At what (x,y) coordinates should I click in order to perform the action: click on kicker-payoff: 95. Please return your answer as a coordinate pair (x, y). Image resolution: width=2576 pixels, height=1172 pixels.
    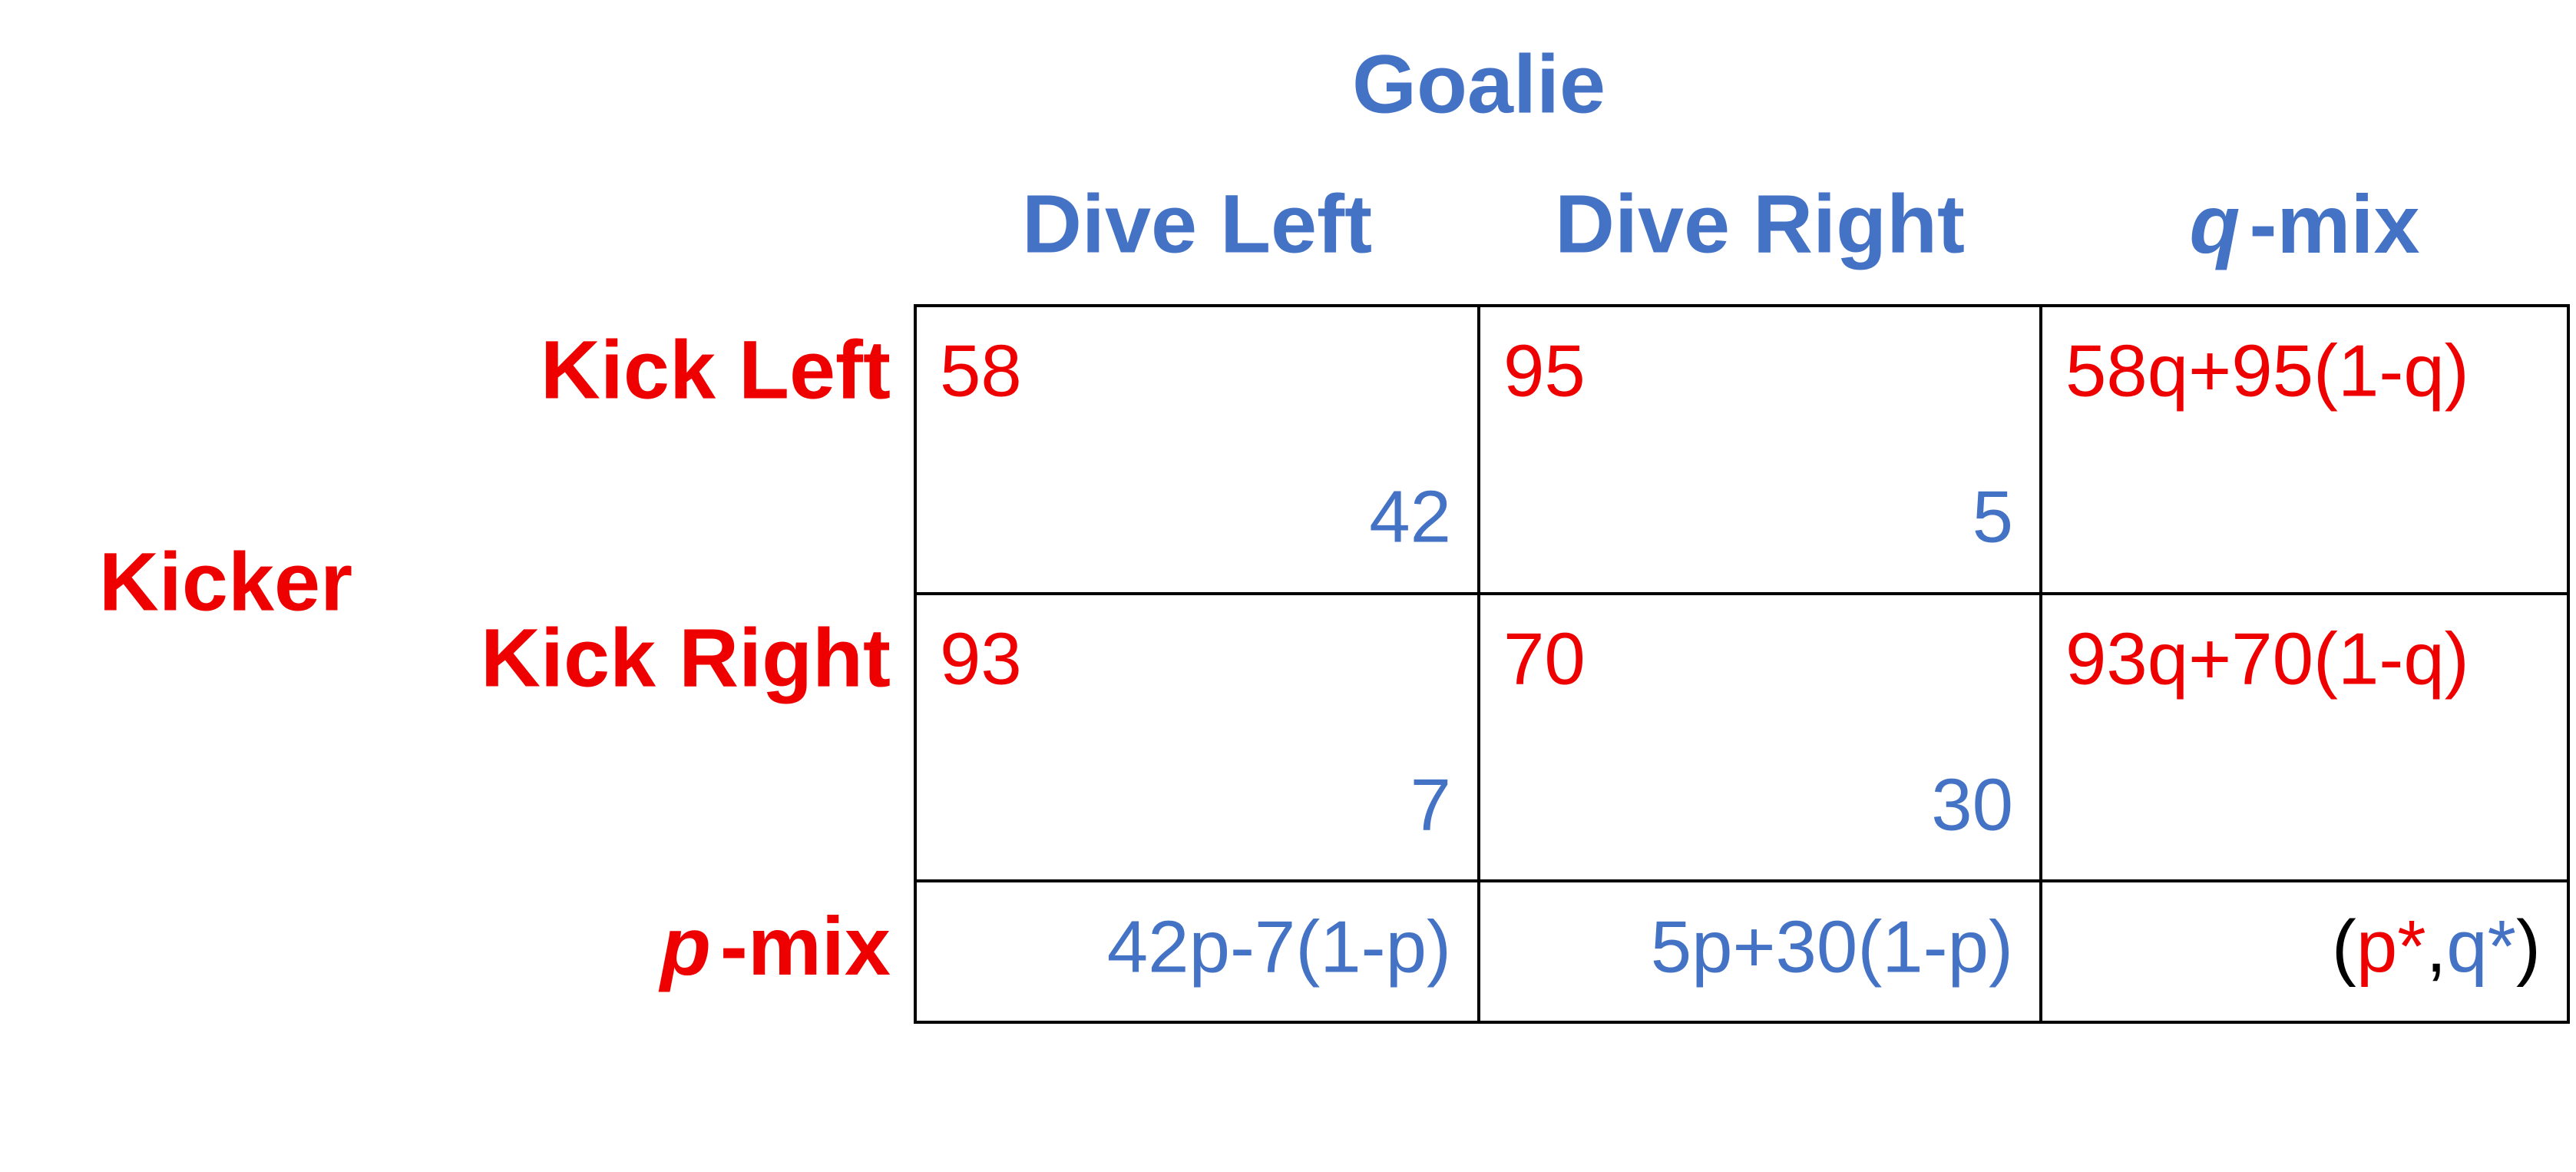
    Looking at the image, I should click on (1544, 370).